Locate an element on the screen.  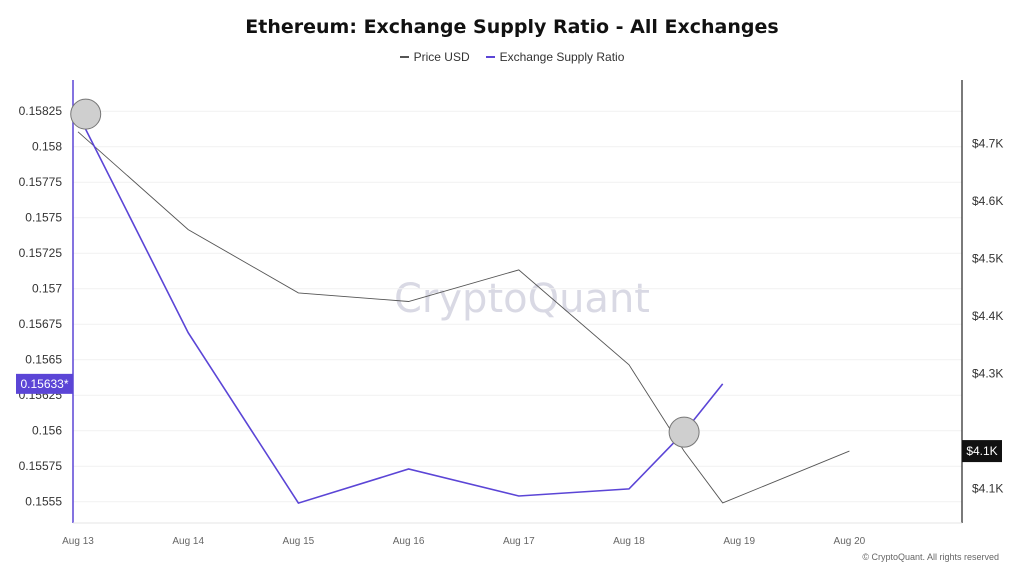
legend-item-price: Price USD is located at coordinates (434, 57).